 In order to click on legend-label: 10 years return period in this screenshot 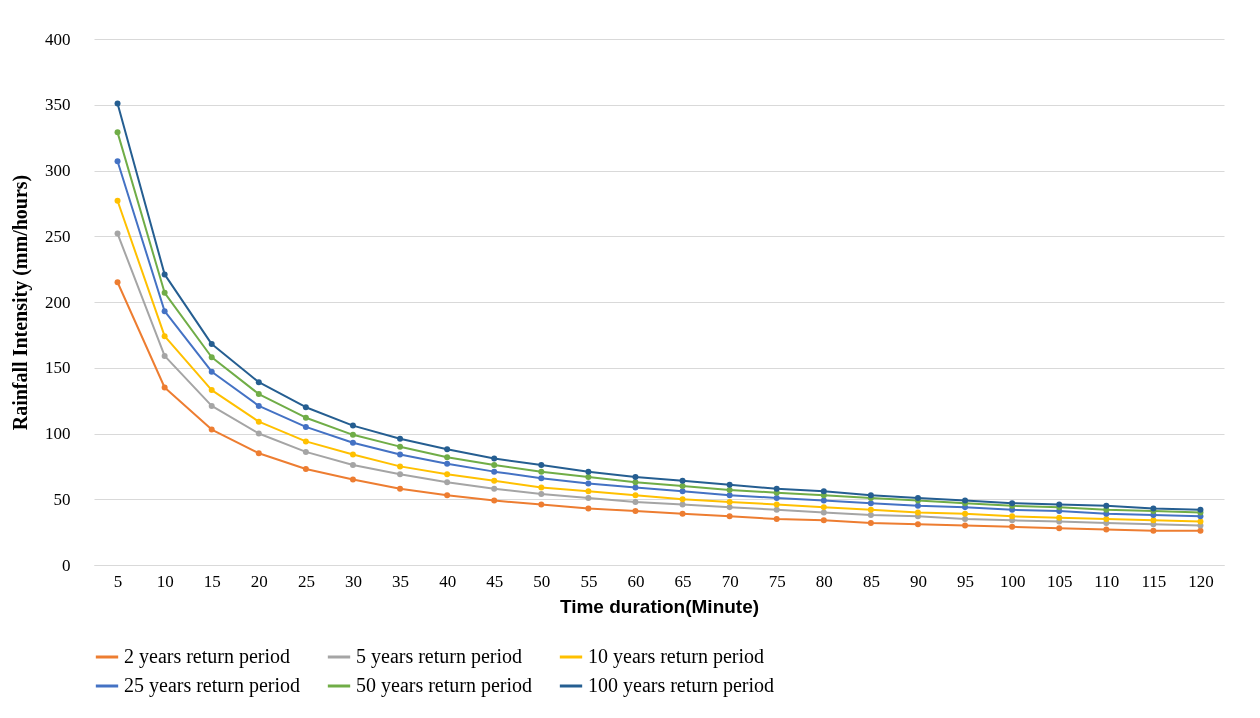, I will do `click(676, 656)`.